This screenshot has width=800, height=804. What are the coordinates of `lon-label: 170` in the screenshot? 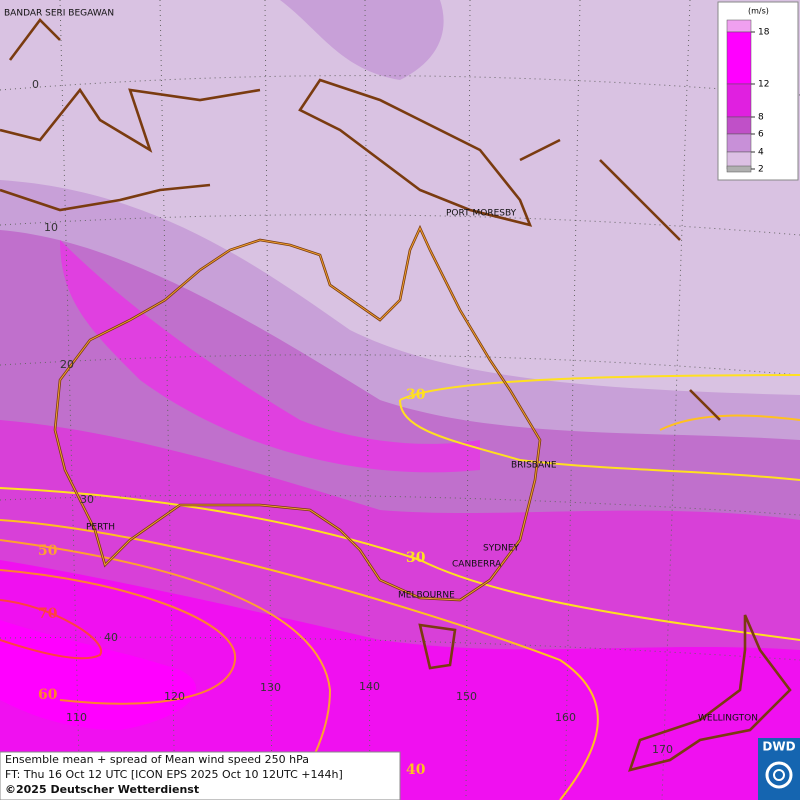 It's located at (662, 749).